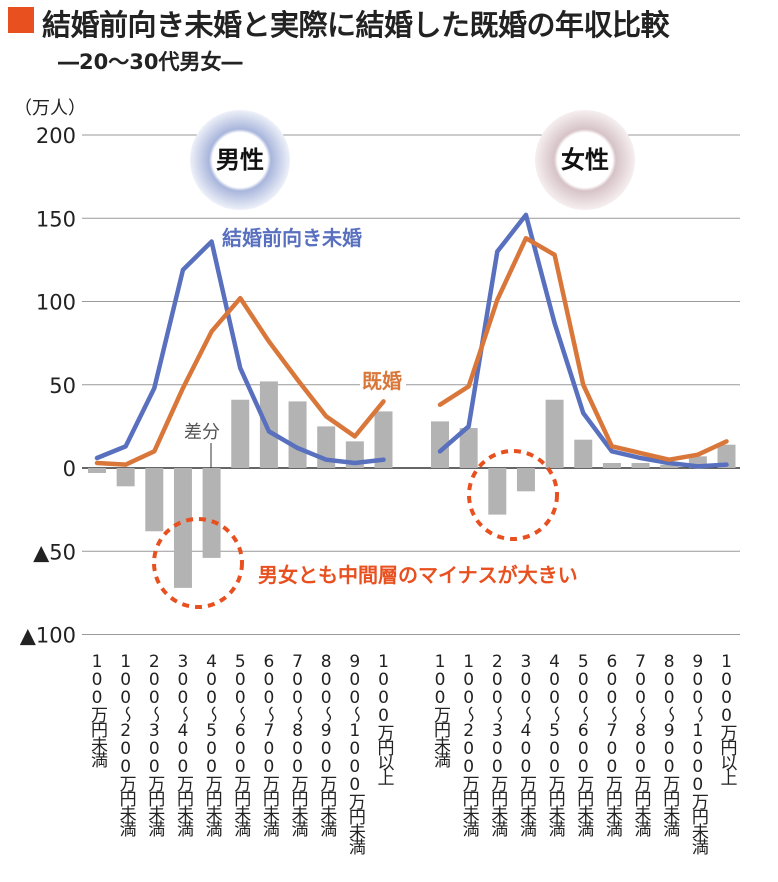 Image resolution: width=778 pixels, height=882 pixels. I want to click on y-tick-label: 200, so click(56, 136).